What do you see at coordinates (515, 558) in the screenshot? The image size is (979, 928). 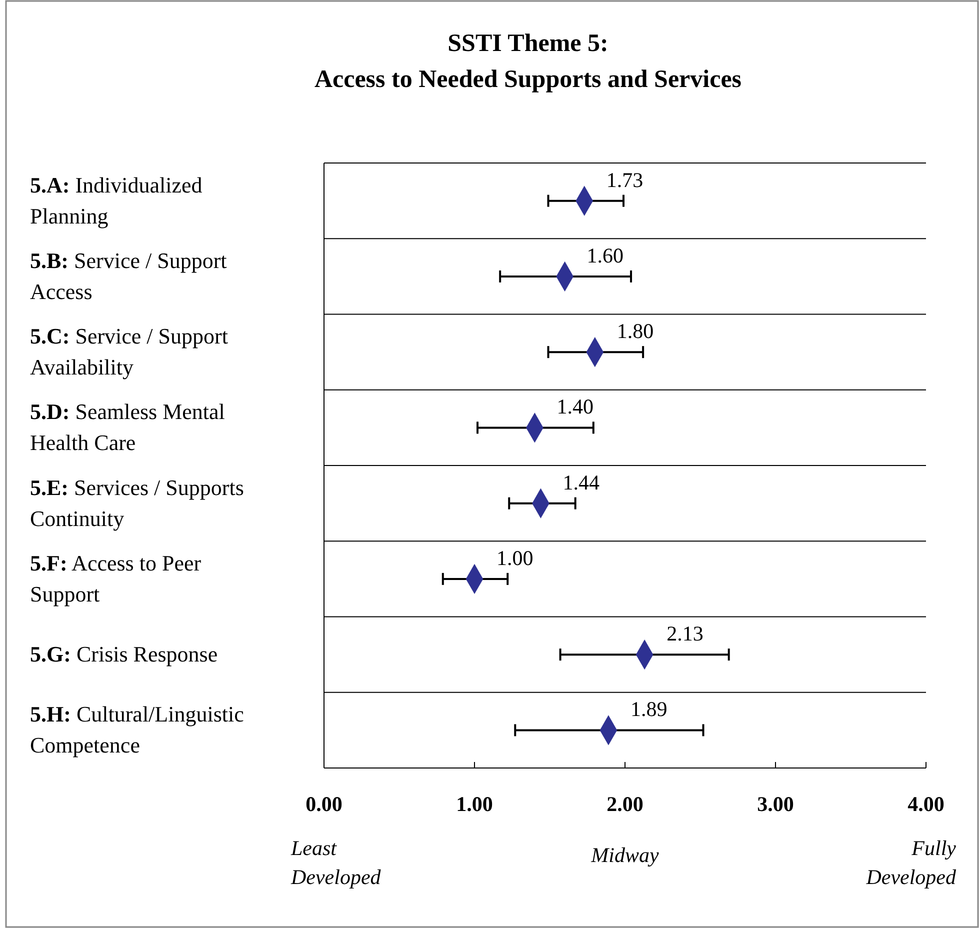 I see `data-label: 1.00` at bounding box center [515, 558].